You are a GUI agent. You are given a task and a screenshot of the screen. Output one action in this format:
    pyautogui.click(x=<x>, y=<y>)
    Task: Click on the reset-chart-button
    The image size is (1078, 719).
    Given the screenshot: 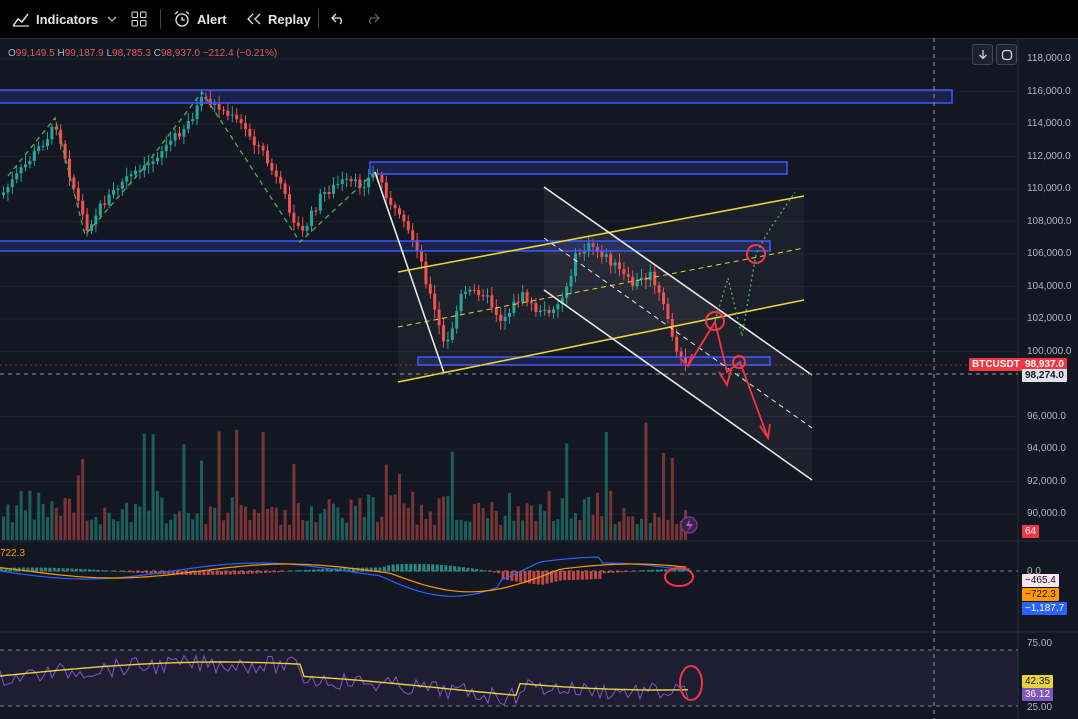 What is the action you would take?
    pyautogui.click(x=1006, y=54)
    